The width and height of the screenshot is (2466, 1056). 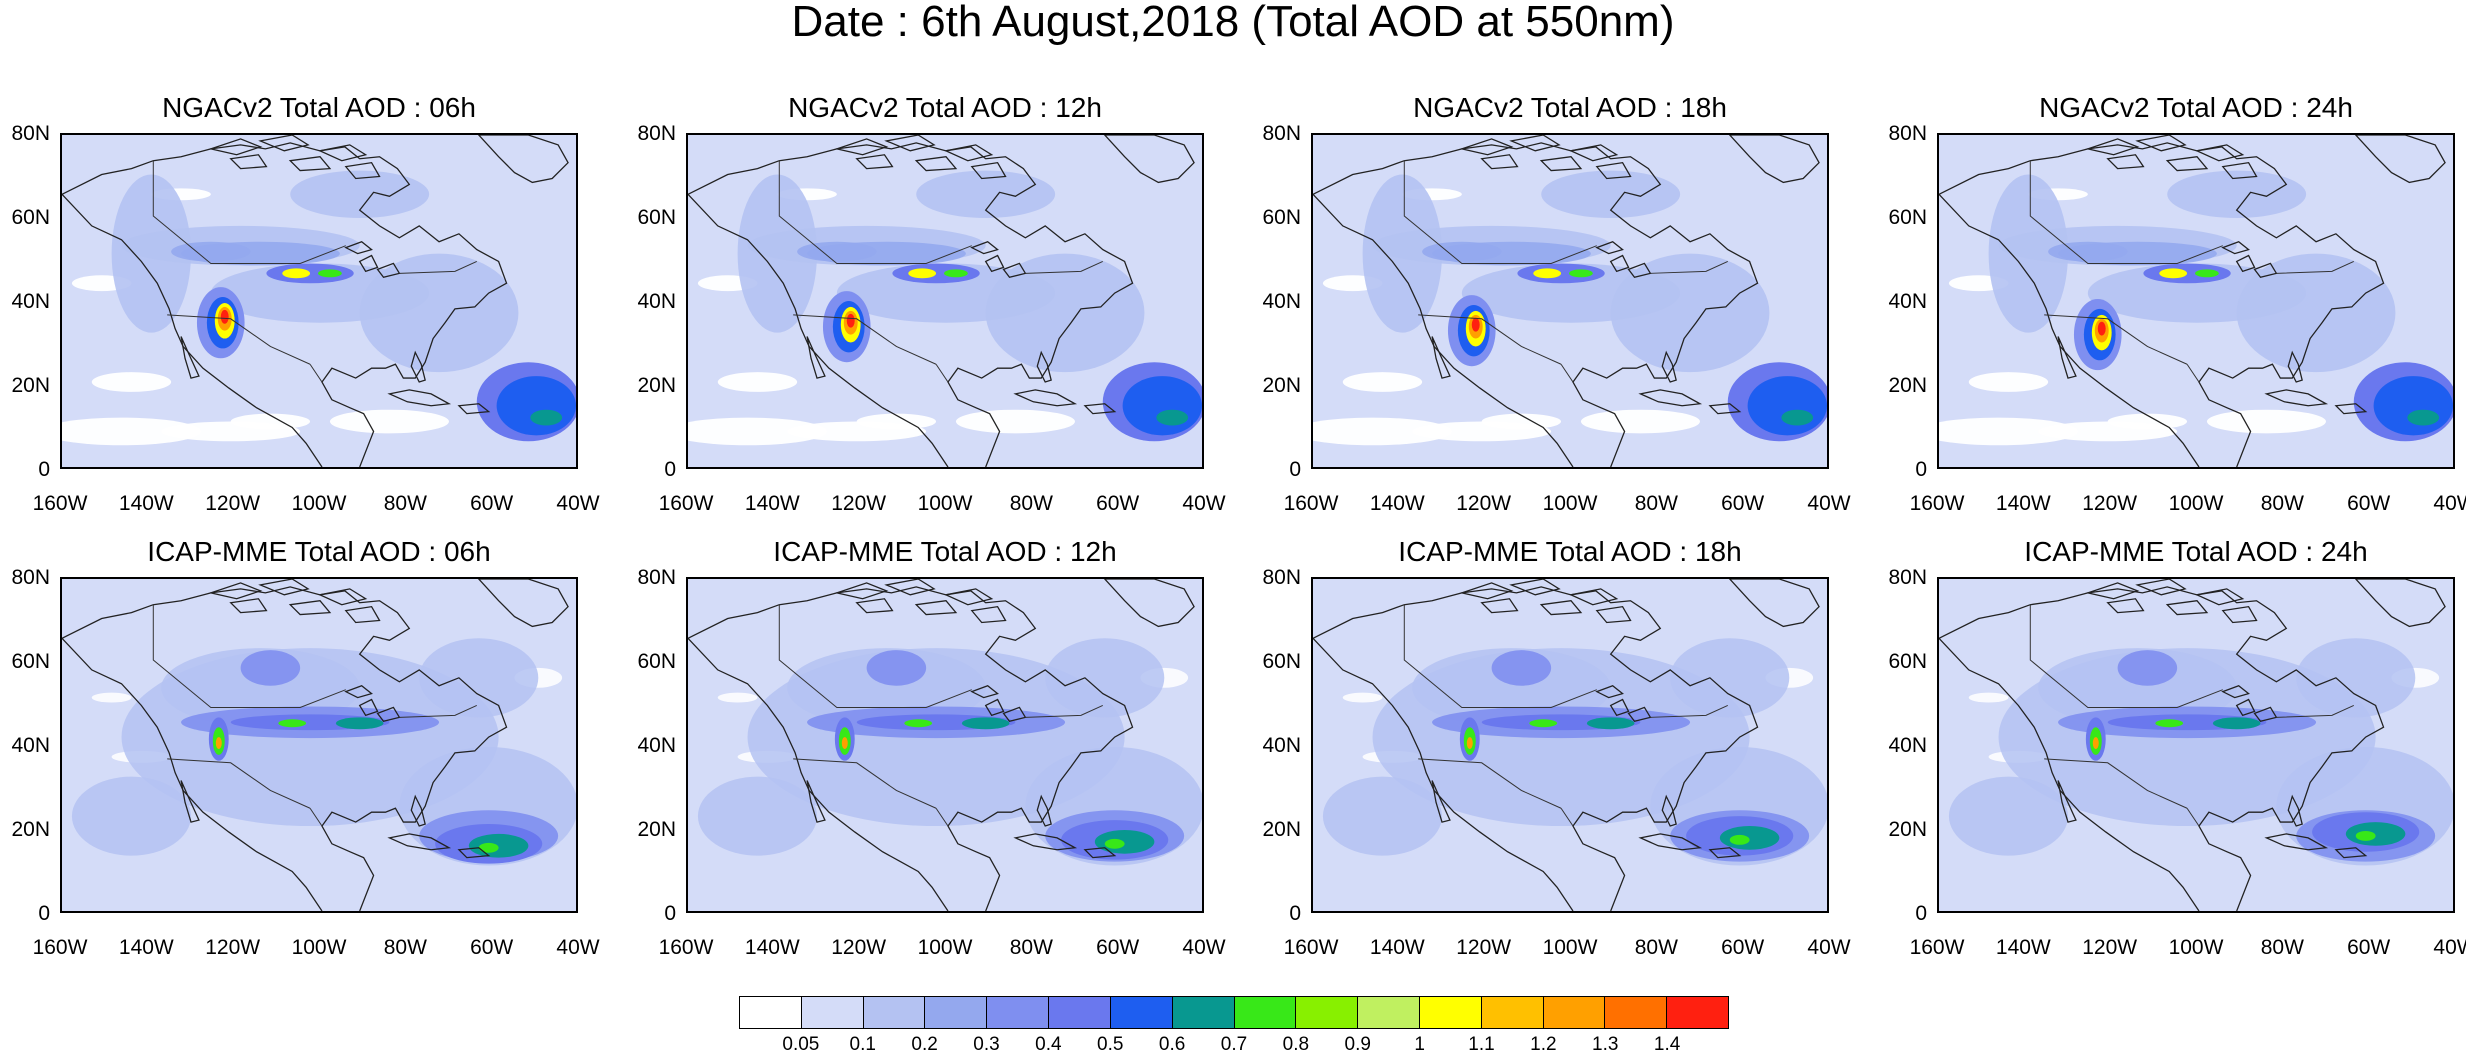 What do you see at coordinates (1570, 107) in the screenshot?
I see `panel-title: NGACv2 Total AOD : 18h` at bounding box center [1570, 107].